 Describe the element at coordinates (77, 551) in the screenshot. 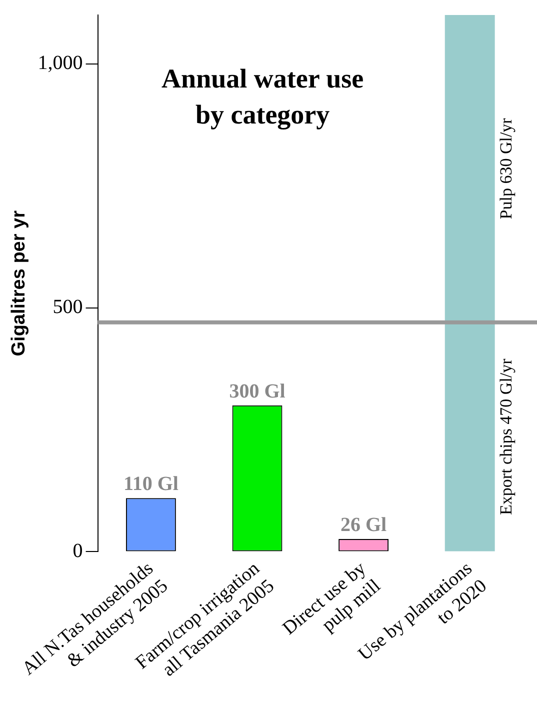

I see `y-tick-label: 0` at that location.